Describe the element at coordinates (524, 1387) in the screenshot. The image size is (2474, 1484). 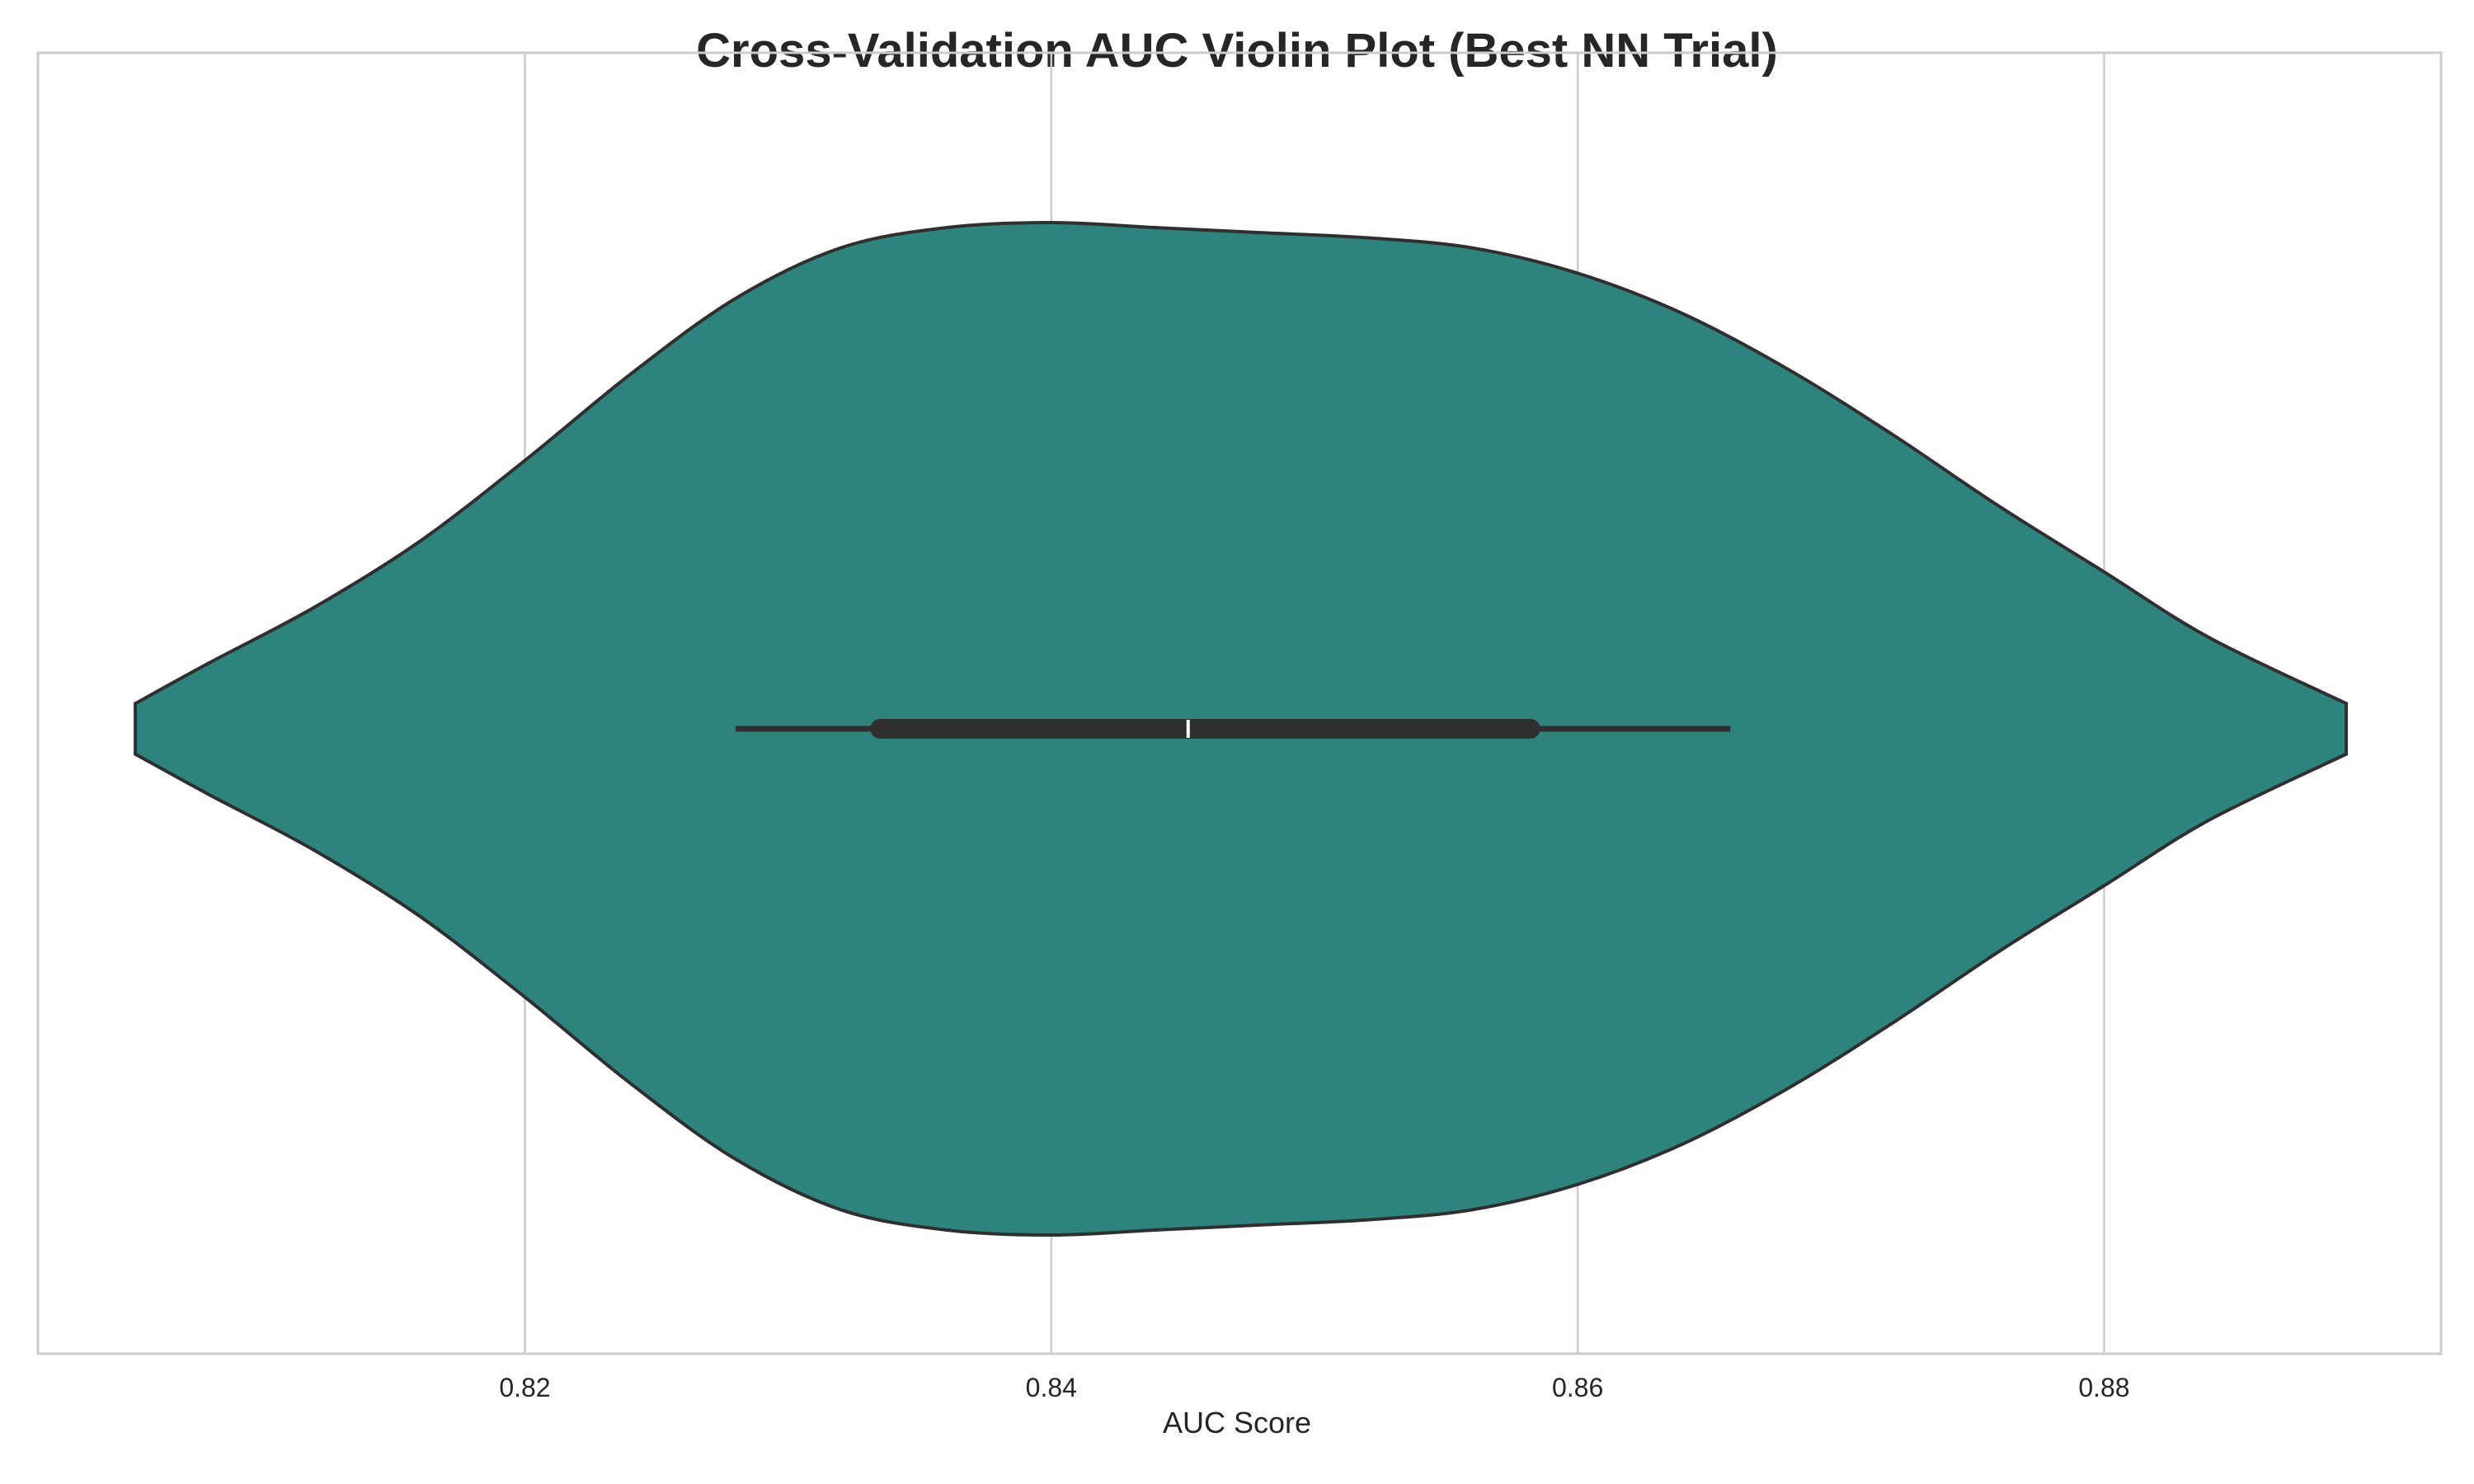
I see `x-tick-label: 0.82` at that location.